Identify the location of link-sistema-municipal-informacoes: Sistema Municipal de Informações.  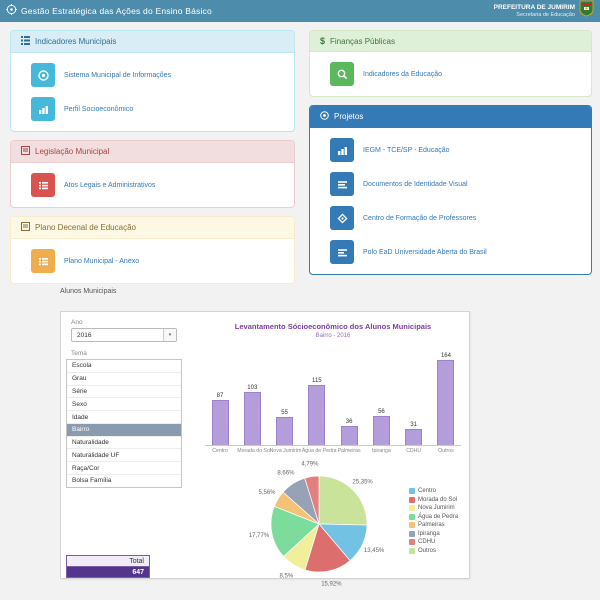
(157, 75).